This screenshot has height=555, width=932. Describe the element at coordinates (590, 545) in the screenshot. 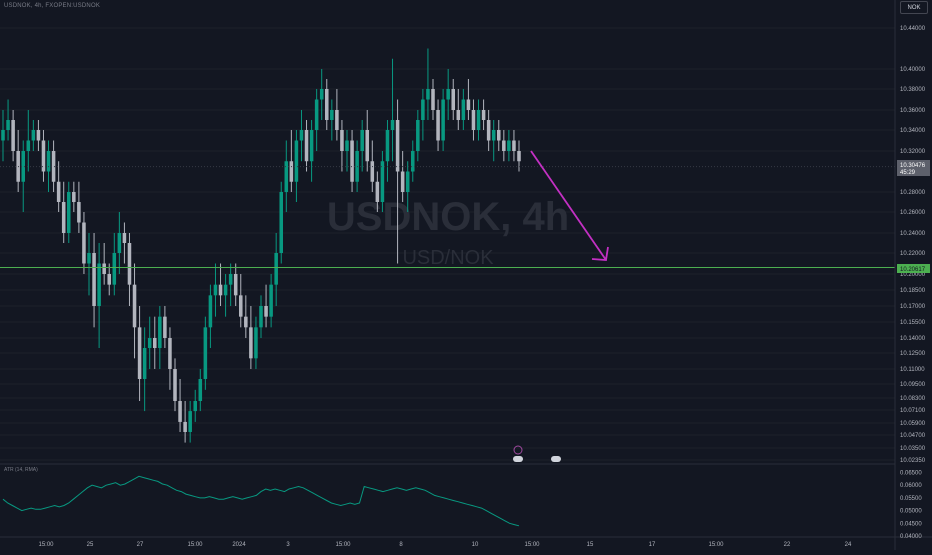

I see `time-tick-label: 15` at that location.